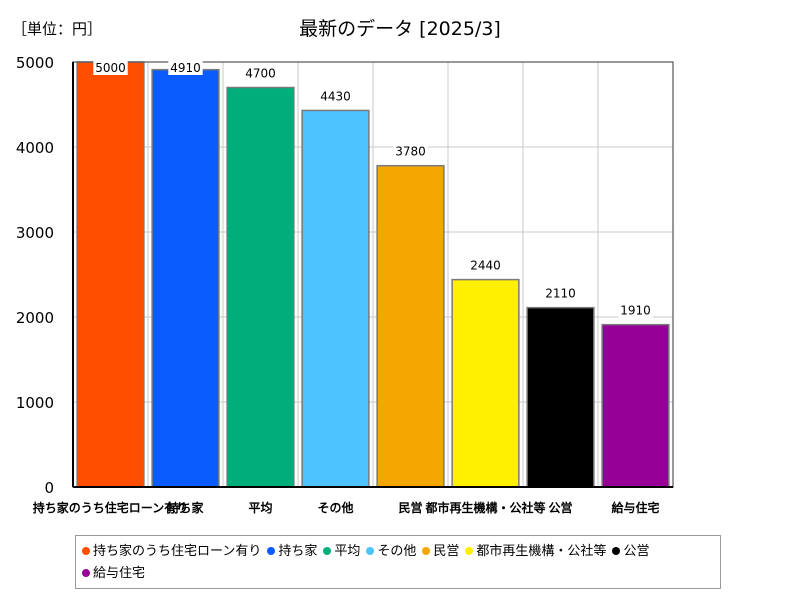  I want to click on legend-item: 平均, so click(341, 552).